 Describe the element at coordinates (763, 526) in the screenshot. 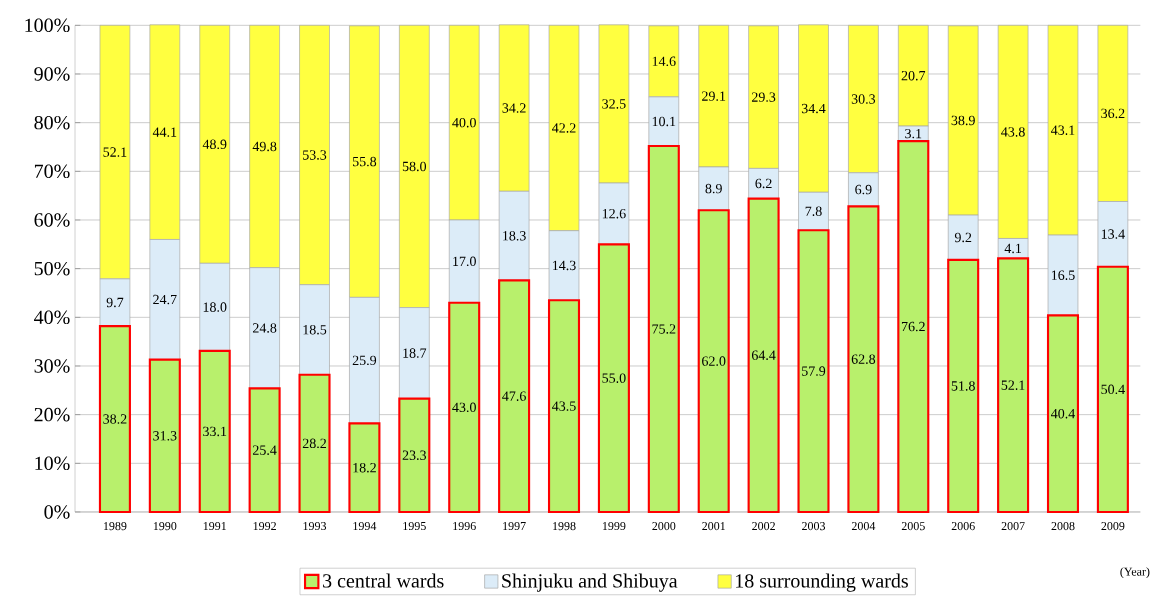

I see `x-tick-label: 2002` at that location.